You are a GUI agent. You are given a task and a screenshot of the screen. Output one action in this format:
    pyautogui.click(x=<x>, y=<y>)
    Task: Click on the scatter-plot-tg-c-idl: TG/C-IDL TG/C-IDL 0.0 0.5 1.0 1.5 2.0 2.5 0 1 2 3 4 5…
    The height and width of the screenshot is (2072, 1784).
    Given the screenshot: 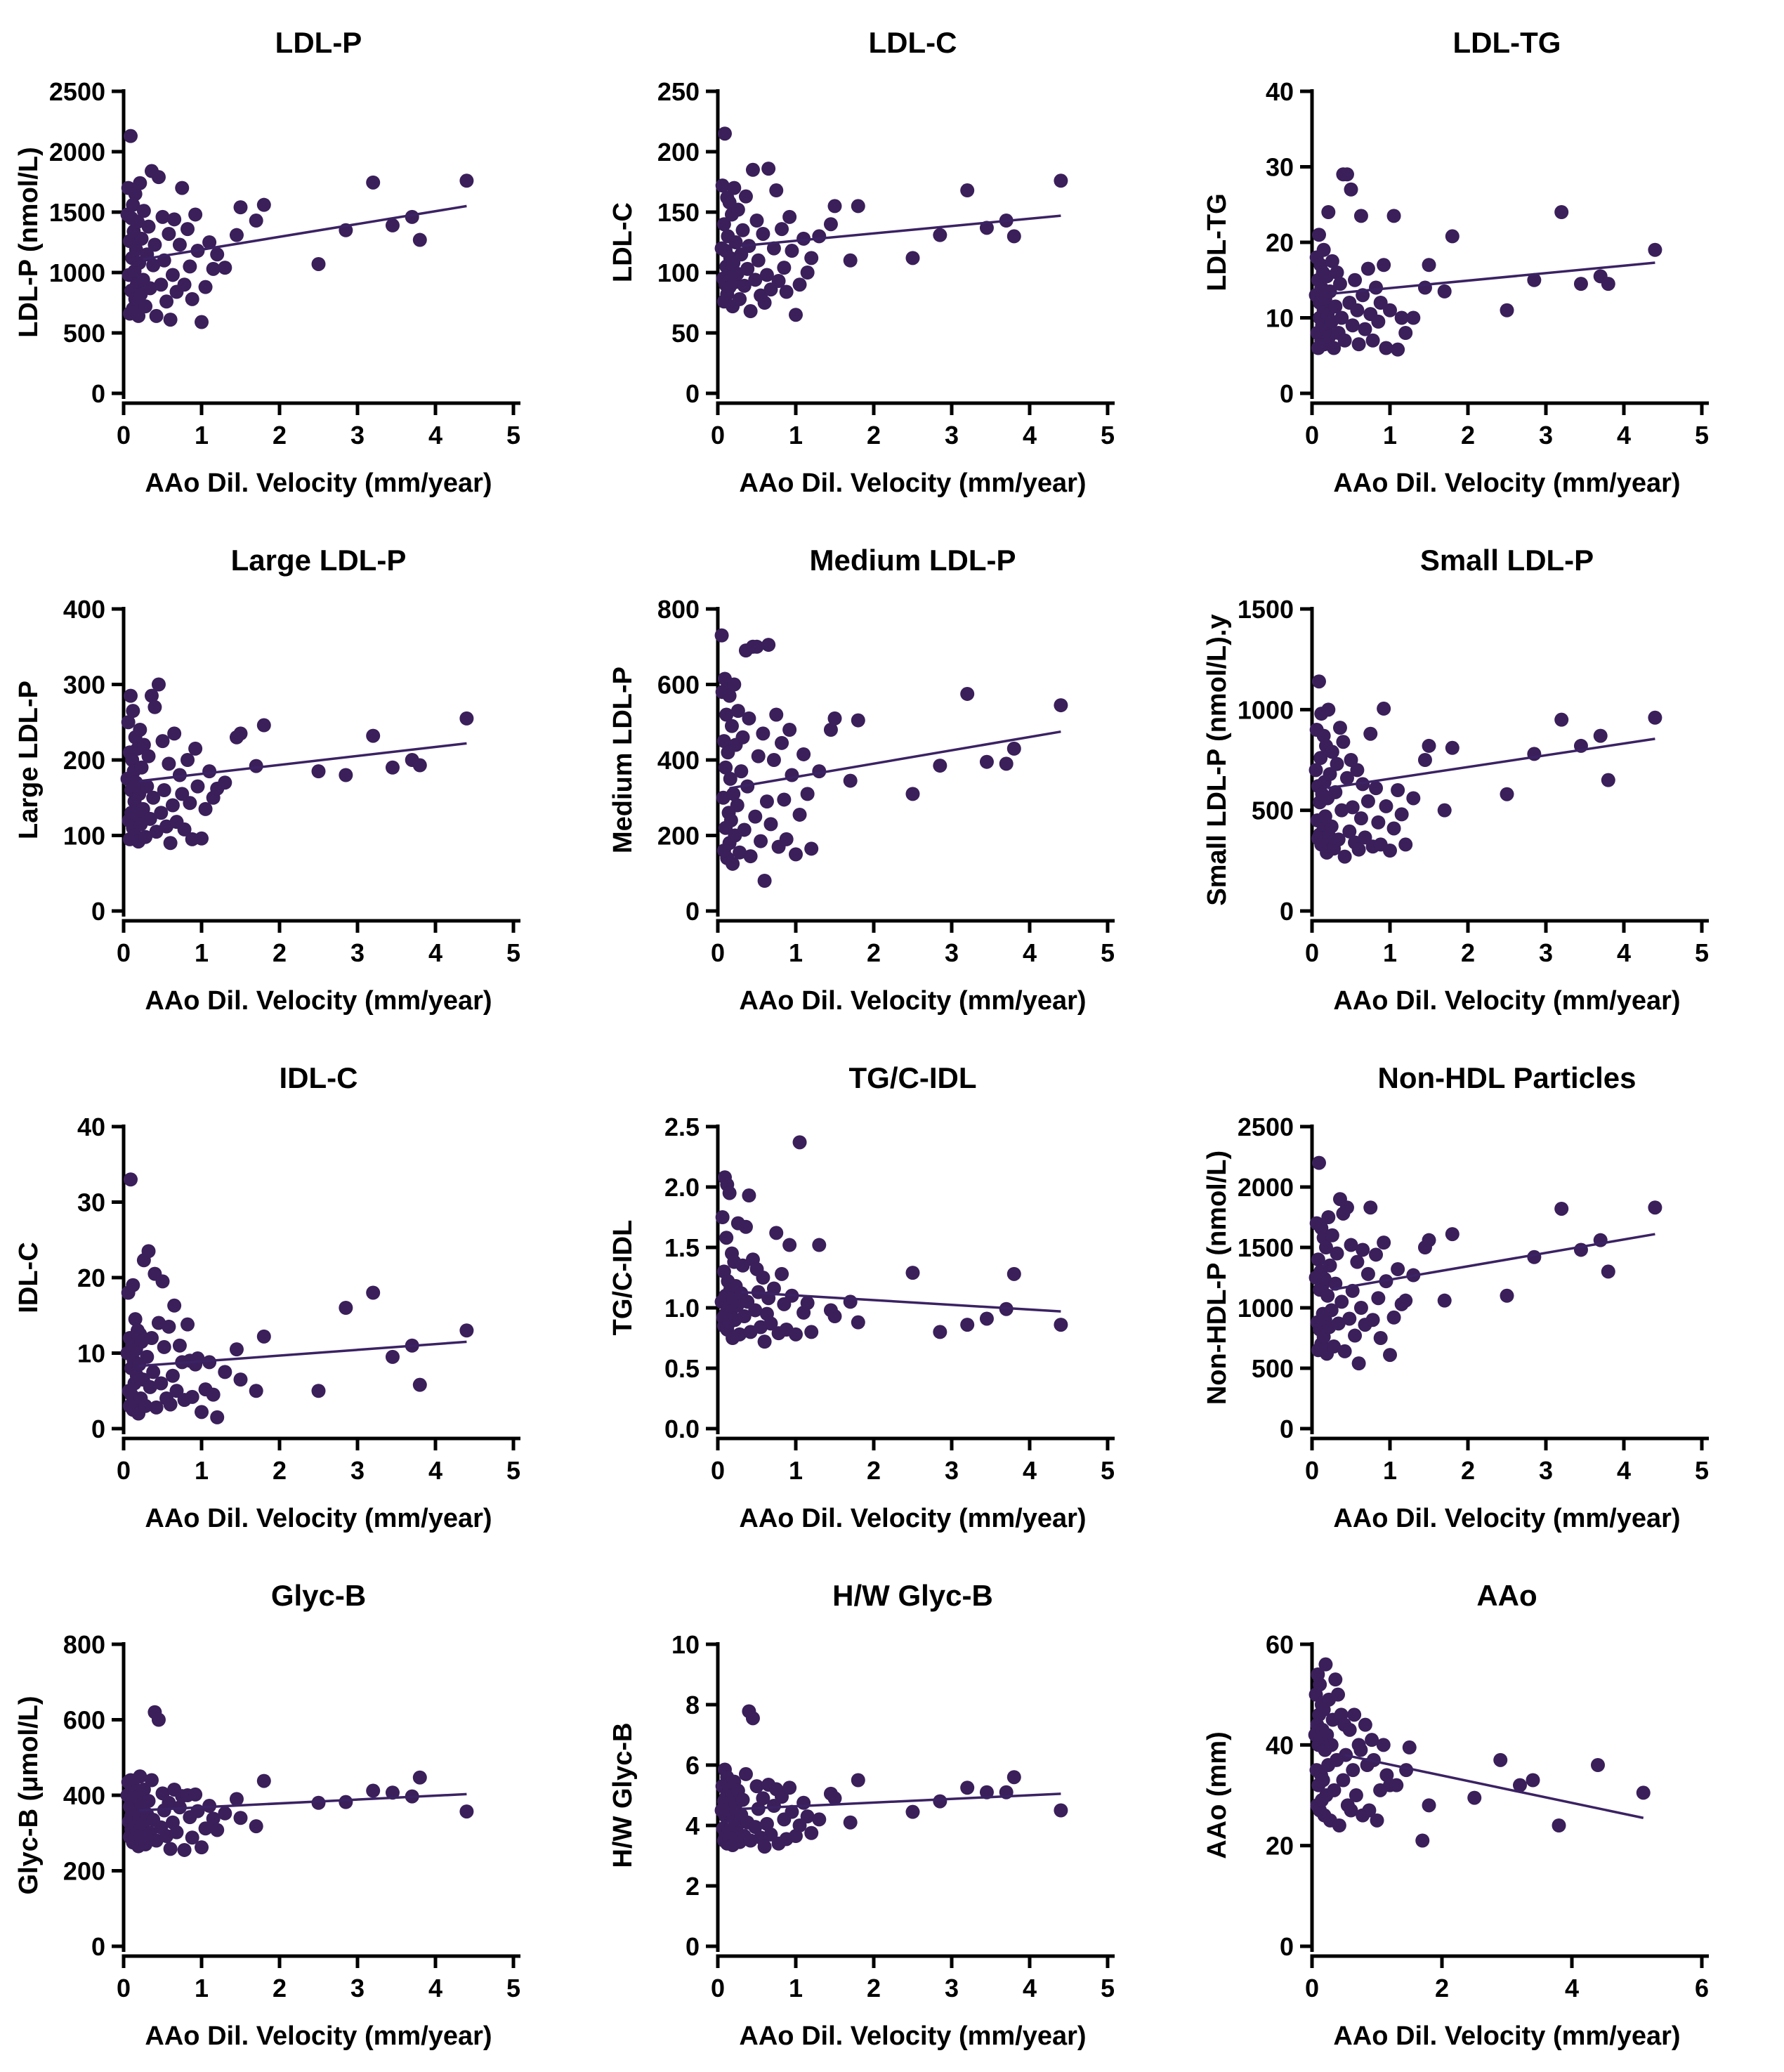 What is the action you would take?
    pyautogui.click(x=861, y=1297)
    